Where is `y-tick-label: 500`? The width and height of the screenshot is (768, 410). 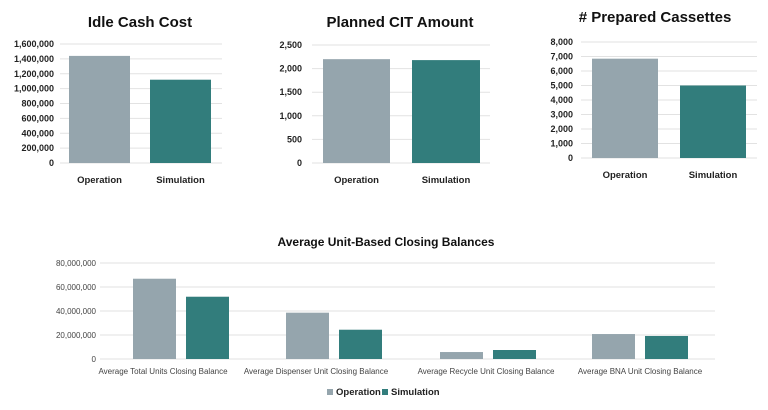 y-tick-label: 500 is located at coordinates (294, 139).